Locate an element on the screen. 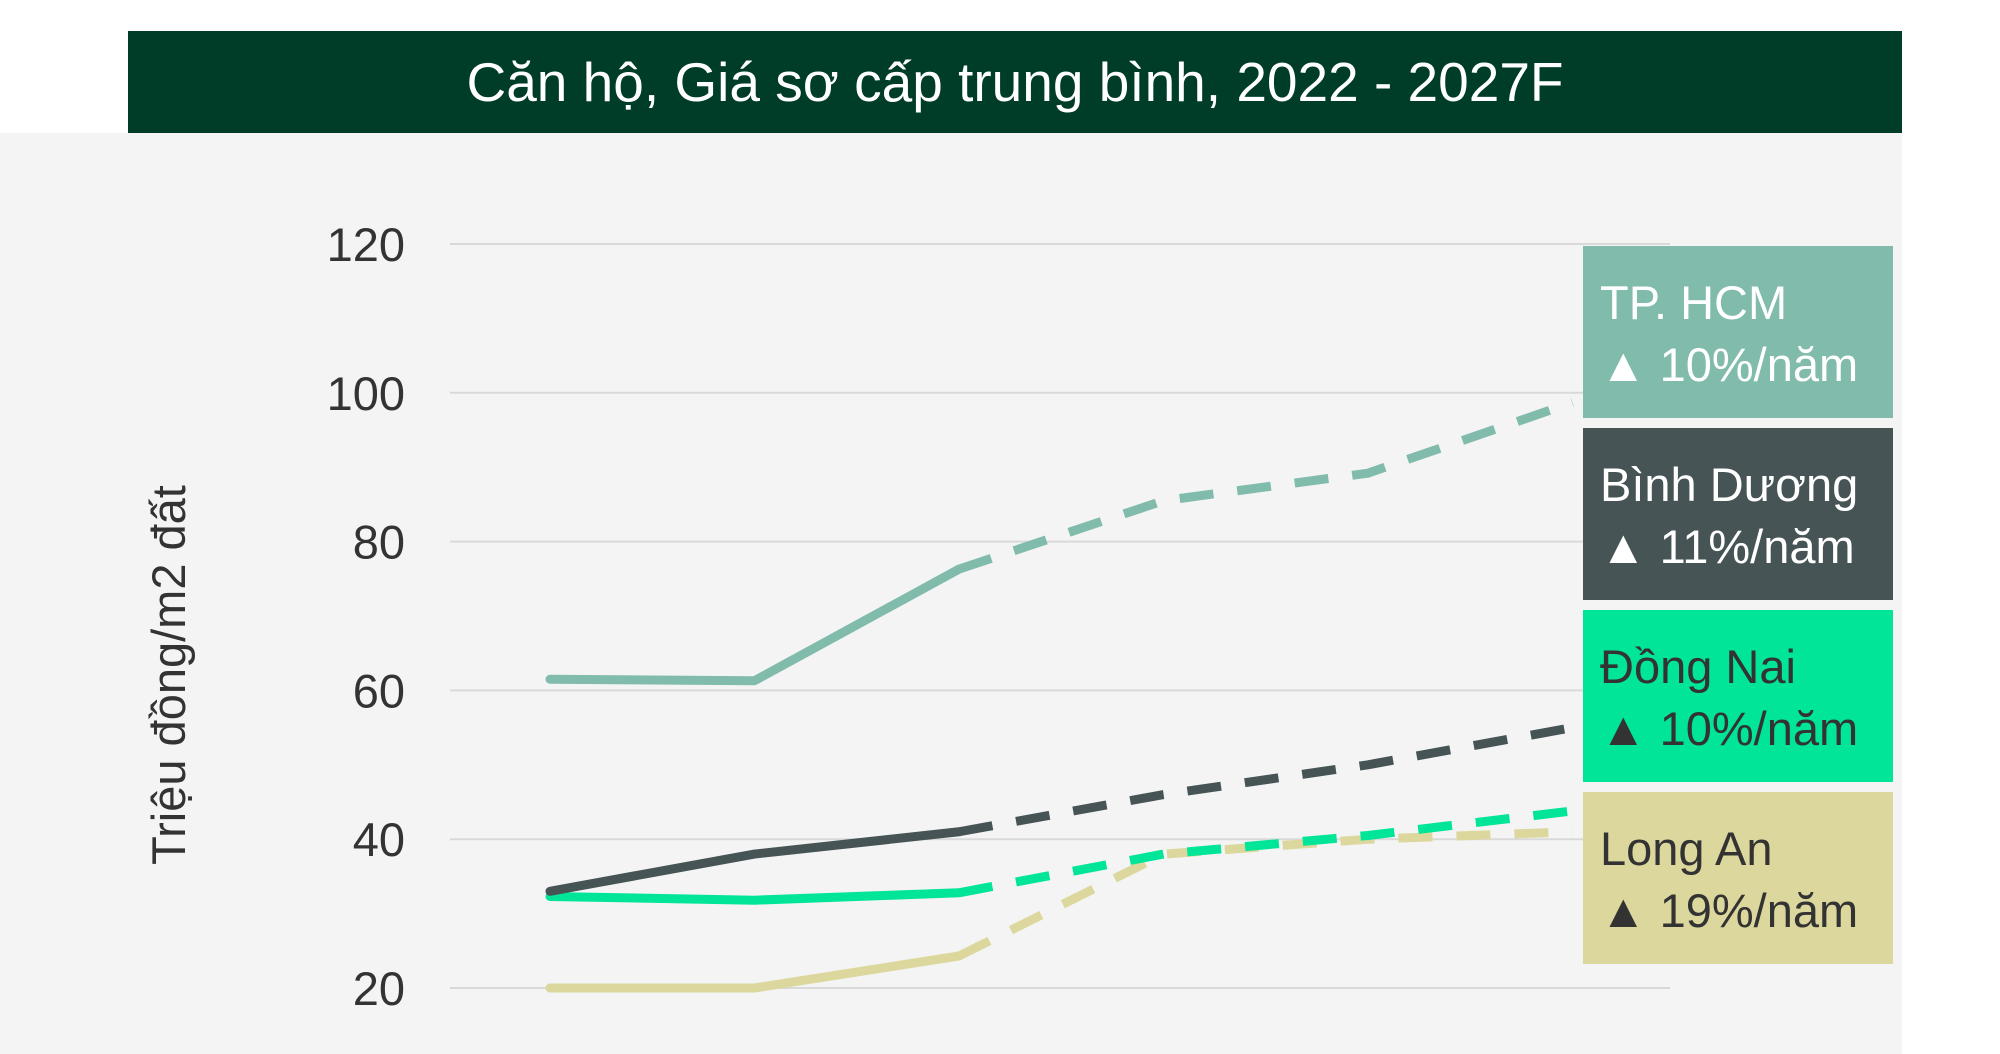  legend-series-name: TP. HCM is located at coordinates (1694, 302).